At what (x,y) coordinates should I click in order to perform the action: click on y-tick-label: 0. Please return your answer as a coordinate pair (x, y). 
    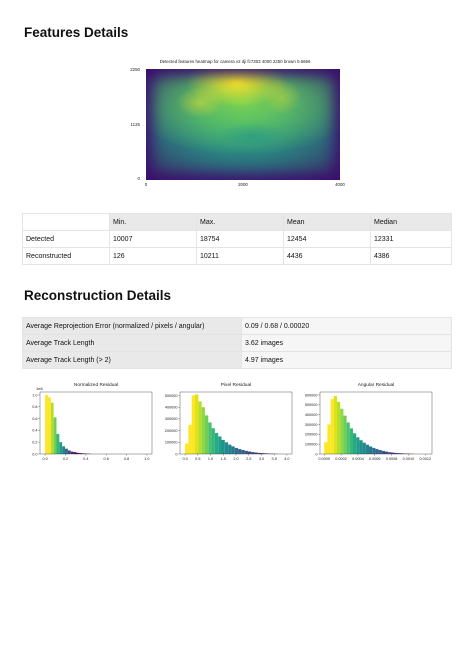
    Looking at the image, I should click on (316, 454).